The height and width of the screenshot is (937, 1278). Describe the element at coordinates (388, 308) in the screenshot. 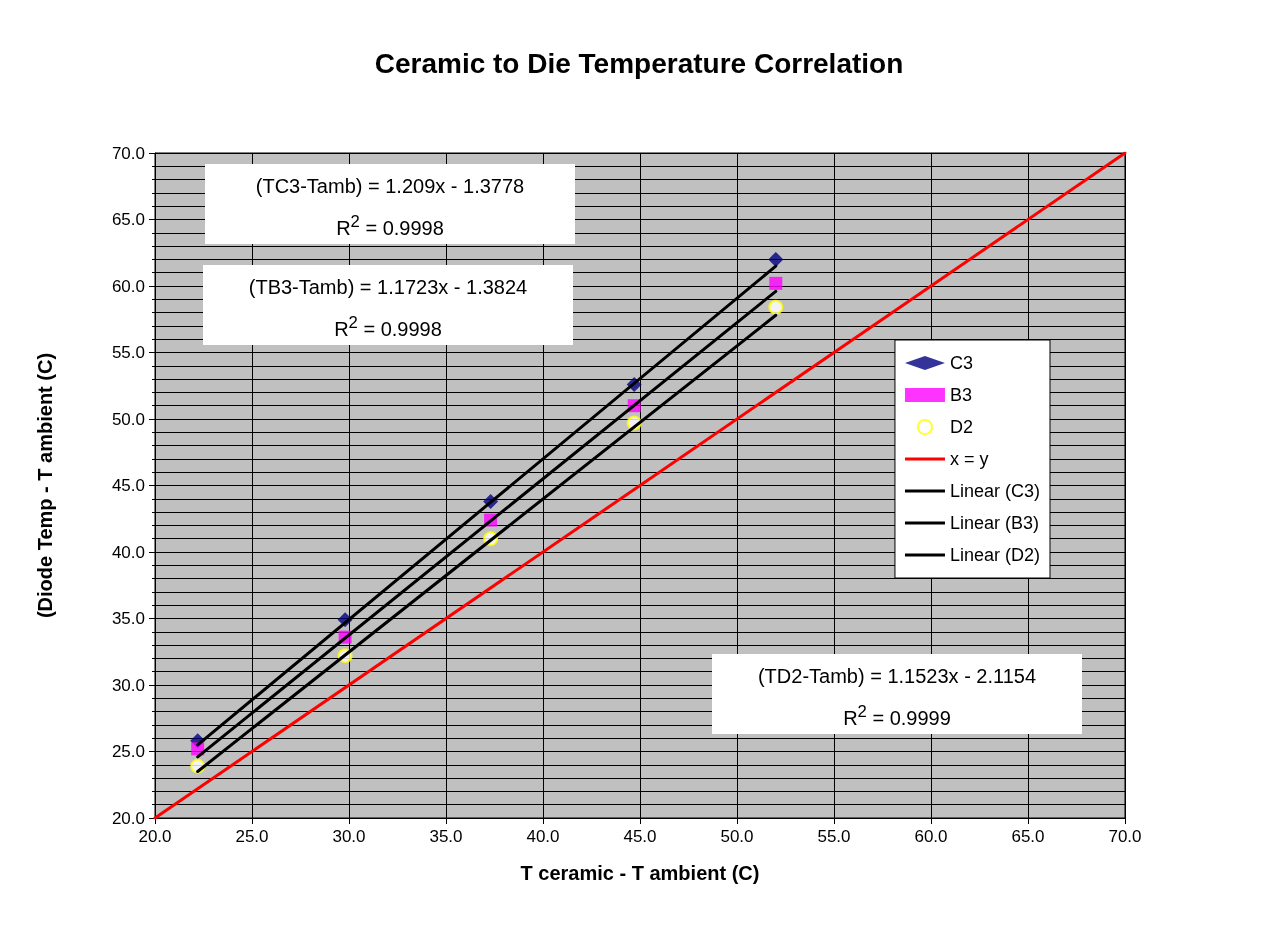

I see `annotation: (TB3-Tamb) = 1.1723x - 1.3824 R$^{2}$ = 0.9998` at that location.